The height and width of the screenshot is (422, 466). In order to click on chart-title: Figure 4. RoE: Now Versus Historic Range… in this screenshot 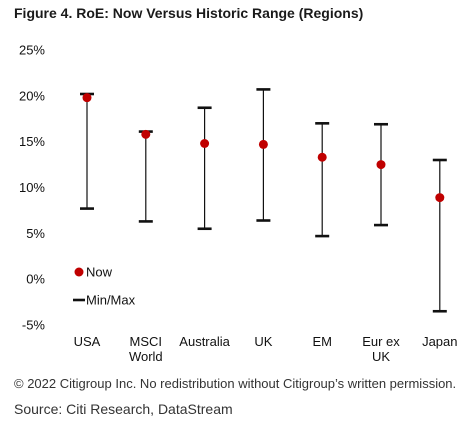, I will do `click(189, 13)`.